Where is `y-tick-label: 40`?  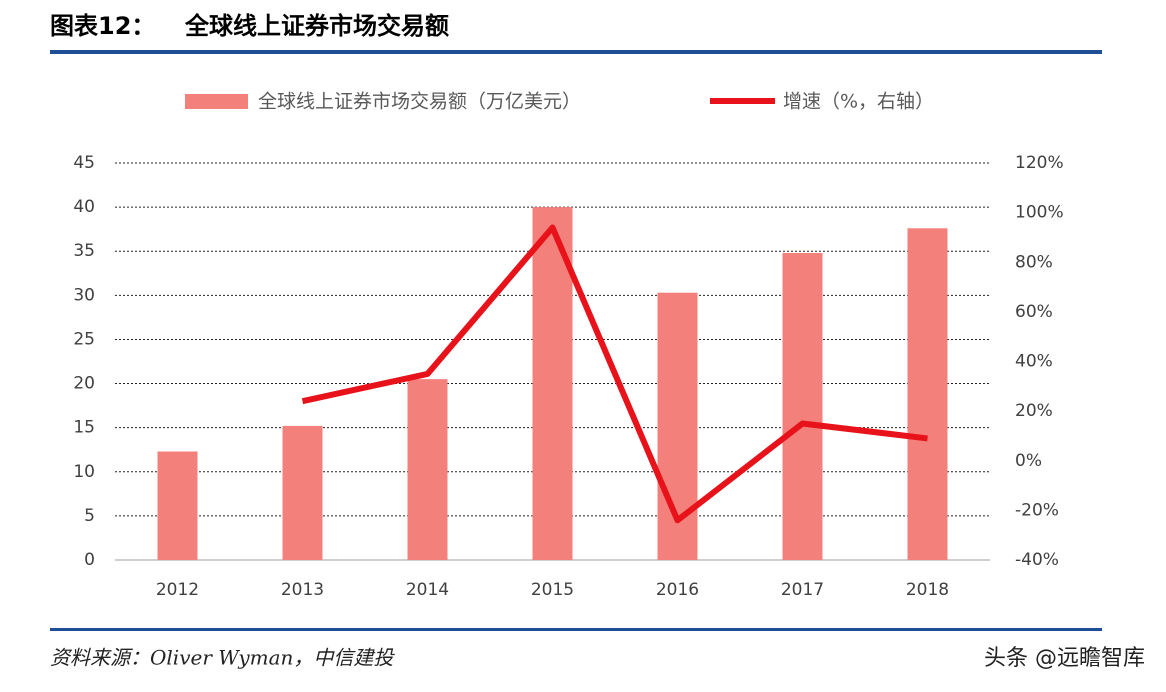 y-tick-label: 40 is located at coordinates (84, 207).